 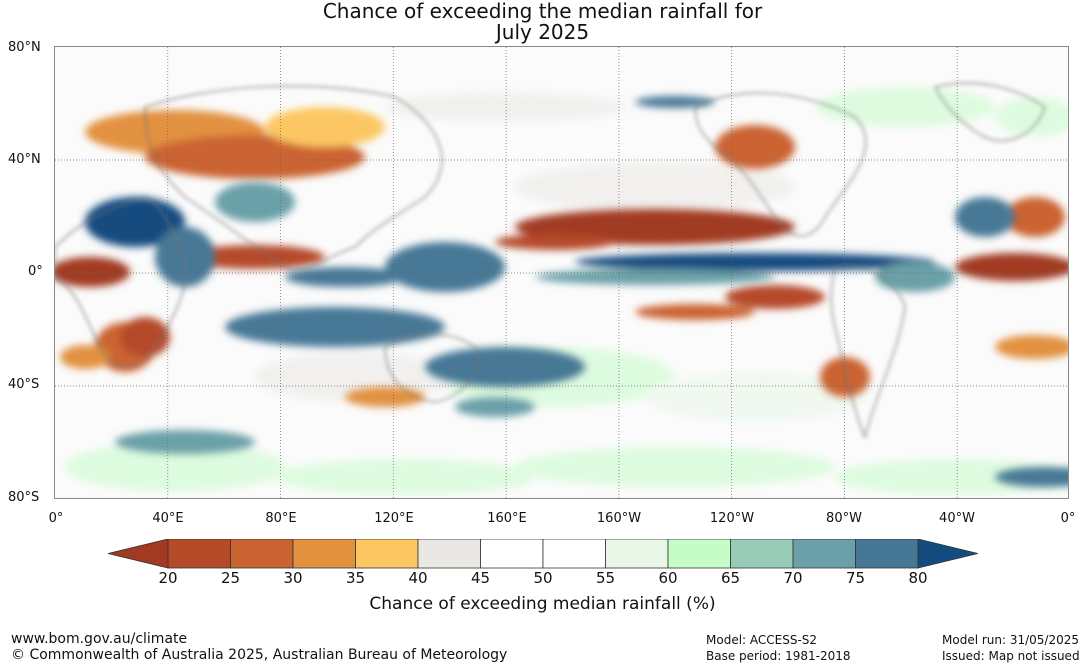 I want to click on colorbar-tick-label: 70, so click(x=793, y=578).